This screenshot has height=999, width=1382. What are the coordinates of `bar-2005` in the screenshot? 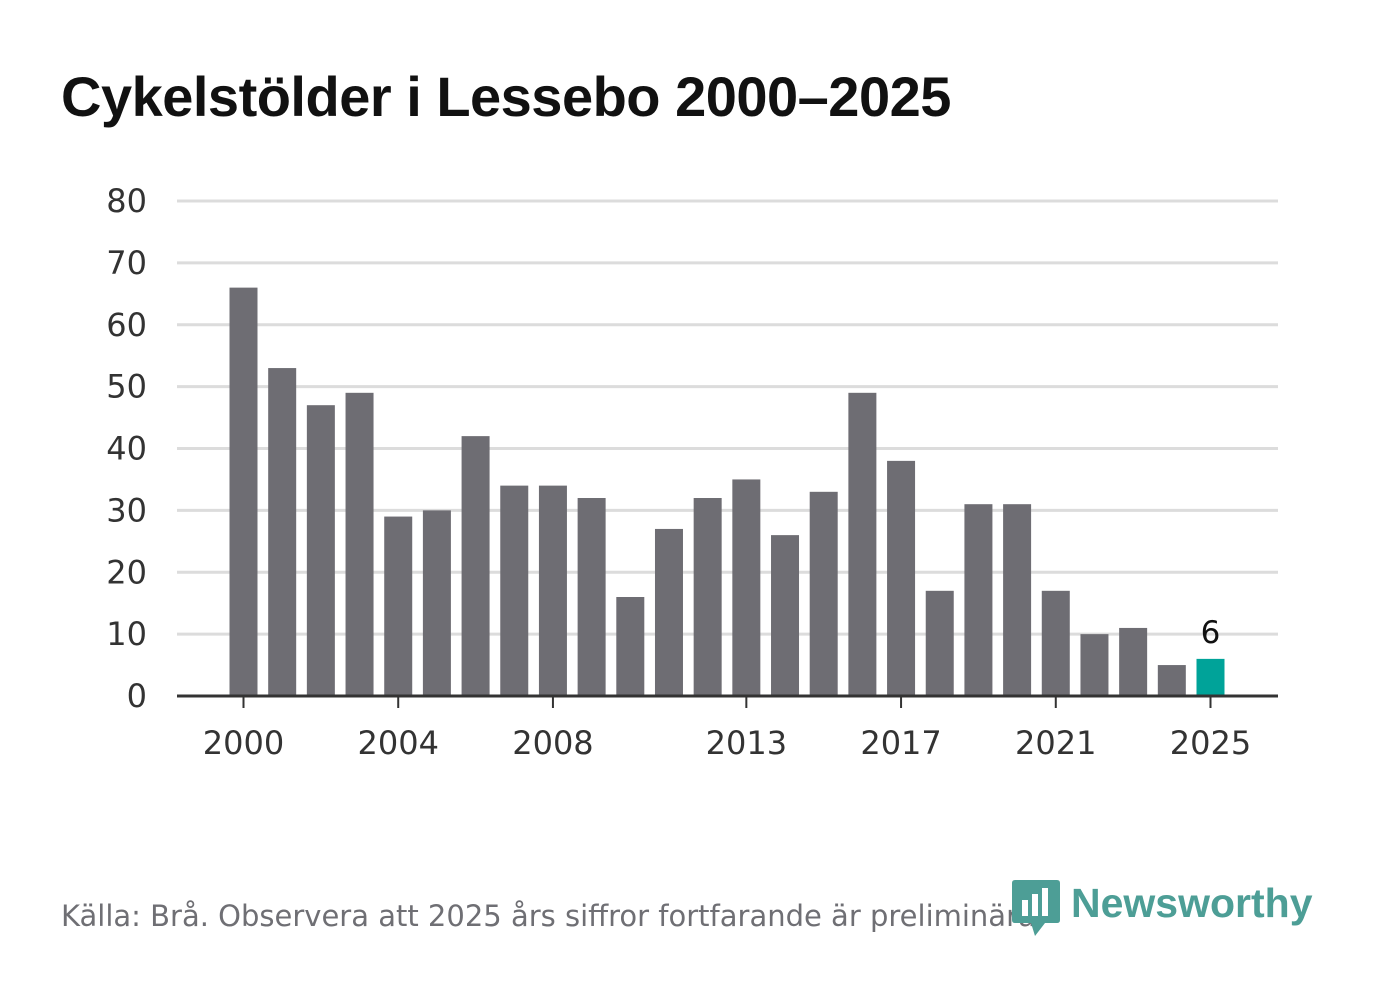 It's located at (436, 603).